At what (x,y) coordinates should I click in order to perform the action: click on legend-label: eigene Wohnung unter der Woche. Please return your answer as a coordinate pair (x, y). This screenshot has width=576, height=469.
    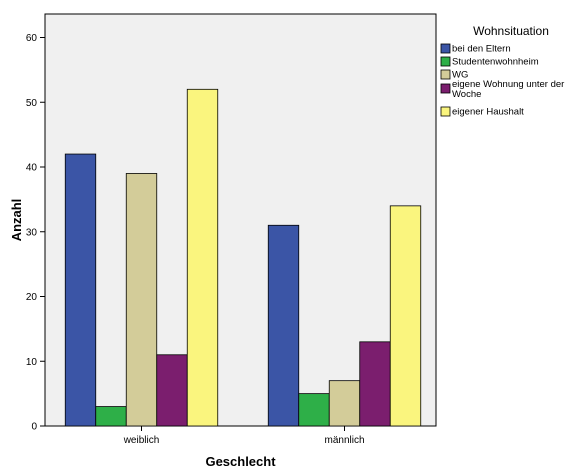
    Looking at the image, I should click on (508, 89).